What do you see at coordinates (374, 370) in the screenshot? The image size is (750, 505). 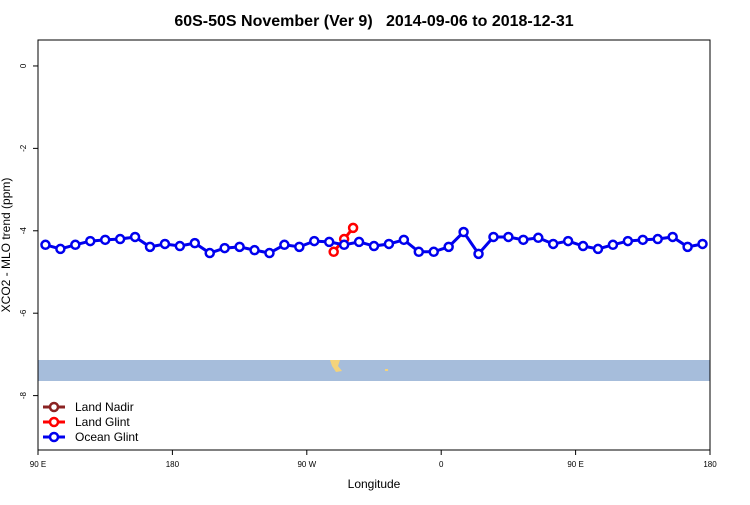 I see `map-strip` at bounding box center [374, 370].